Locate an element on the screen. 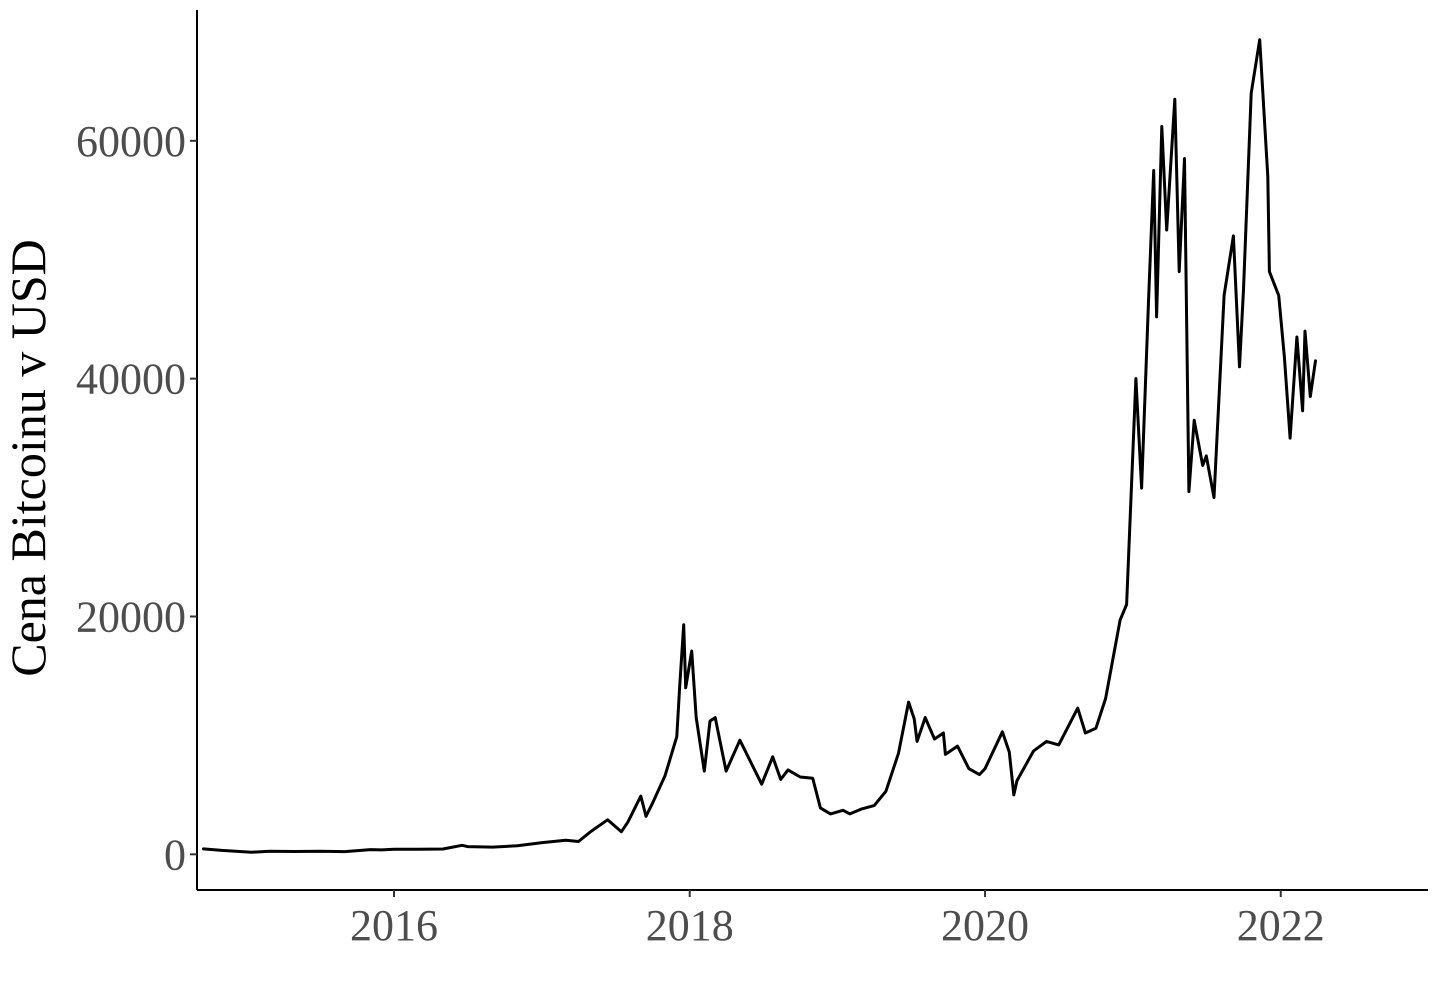 The image size is (1440, 1008). x-axis-ticks: 2016 2018 2020 2022 is located at coordinates (837, 920).